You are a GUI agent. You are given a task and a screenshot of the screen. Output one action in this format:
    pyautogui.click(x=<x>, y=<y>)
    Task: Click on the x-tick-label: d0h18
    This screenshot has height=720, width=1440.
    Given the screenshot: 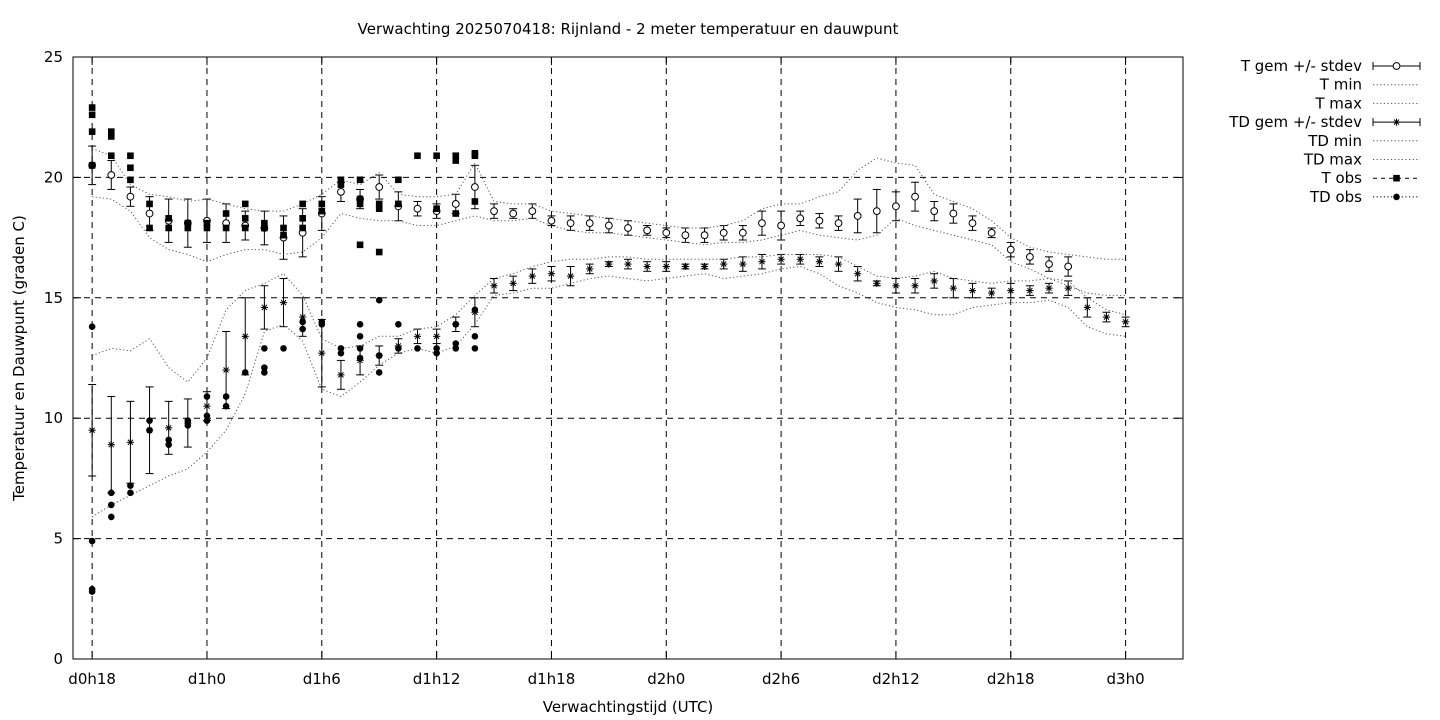 What is the action you would take?
    pyautogui.click(x=92, y=679)
    